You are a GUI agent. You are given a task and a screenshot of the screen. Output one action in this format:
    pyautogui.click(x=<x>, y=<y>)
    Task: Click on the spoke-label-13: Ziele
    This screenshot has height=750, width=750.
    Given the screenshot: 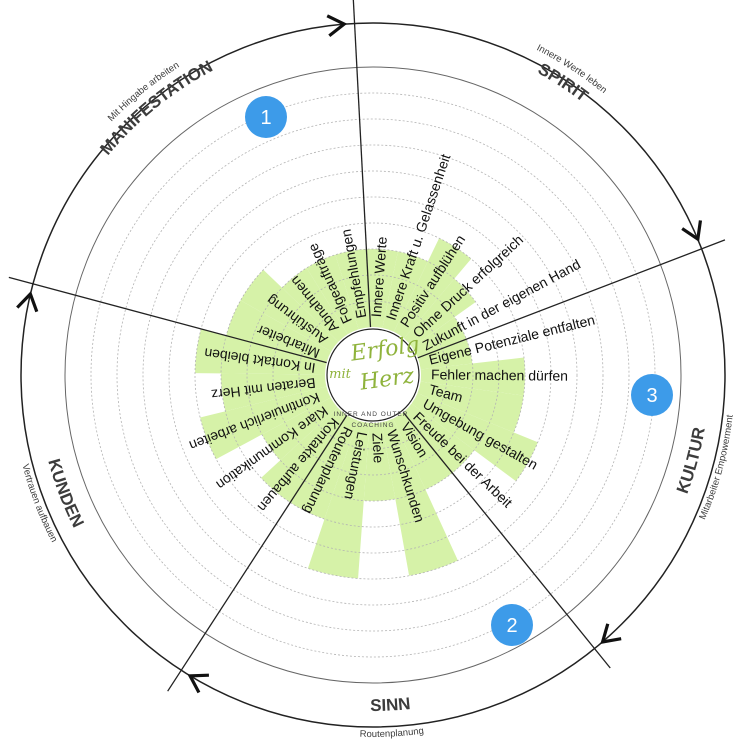 What is the action you would take?
    pyautogui.click(x=378, y=447)
    